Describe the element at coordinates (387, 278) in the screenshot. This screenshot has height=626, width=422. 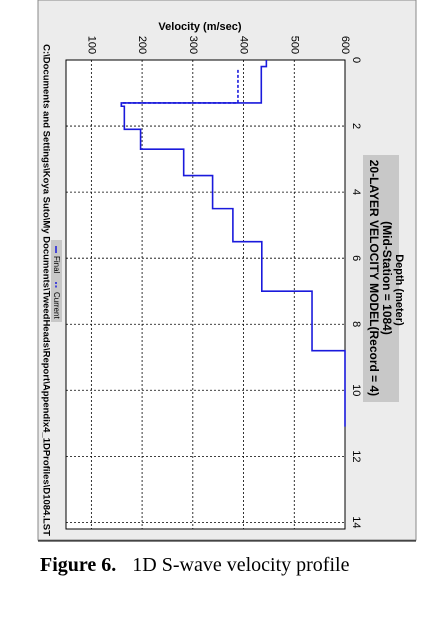
I see `chart-subtitle: (Mid-Station = 1084)` at that location.